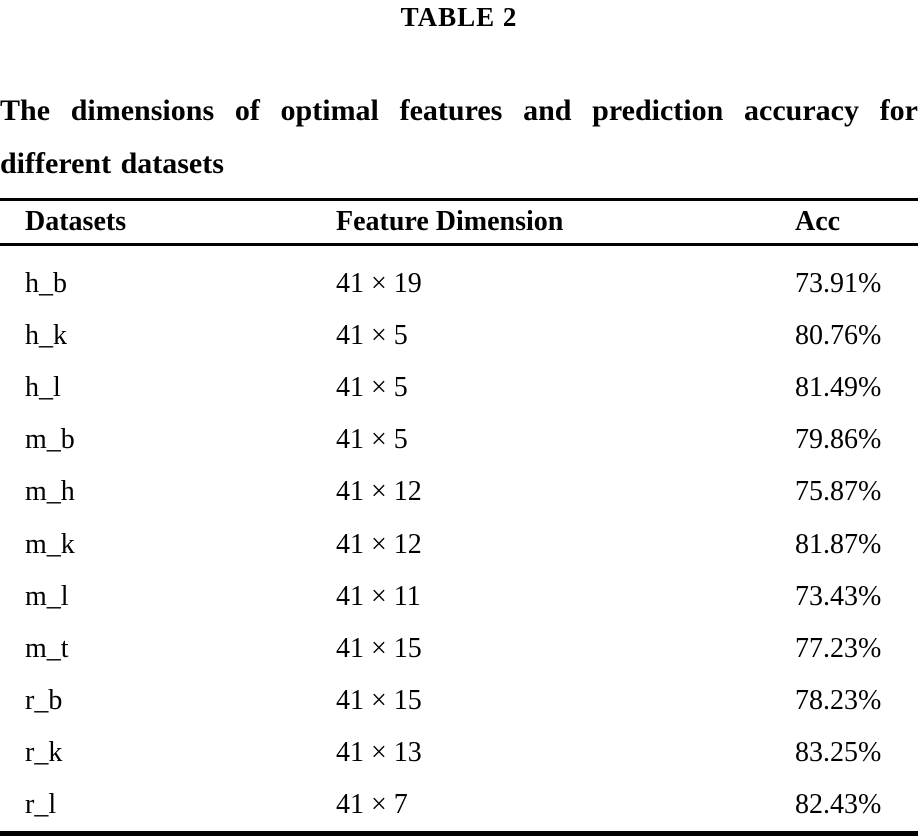 The width and height of the screenshot is (918, 840). I want to click on dataset-name: h_k, so click(46, 336).